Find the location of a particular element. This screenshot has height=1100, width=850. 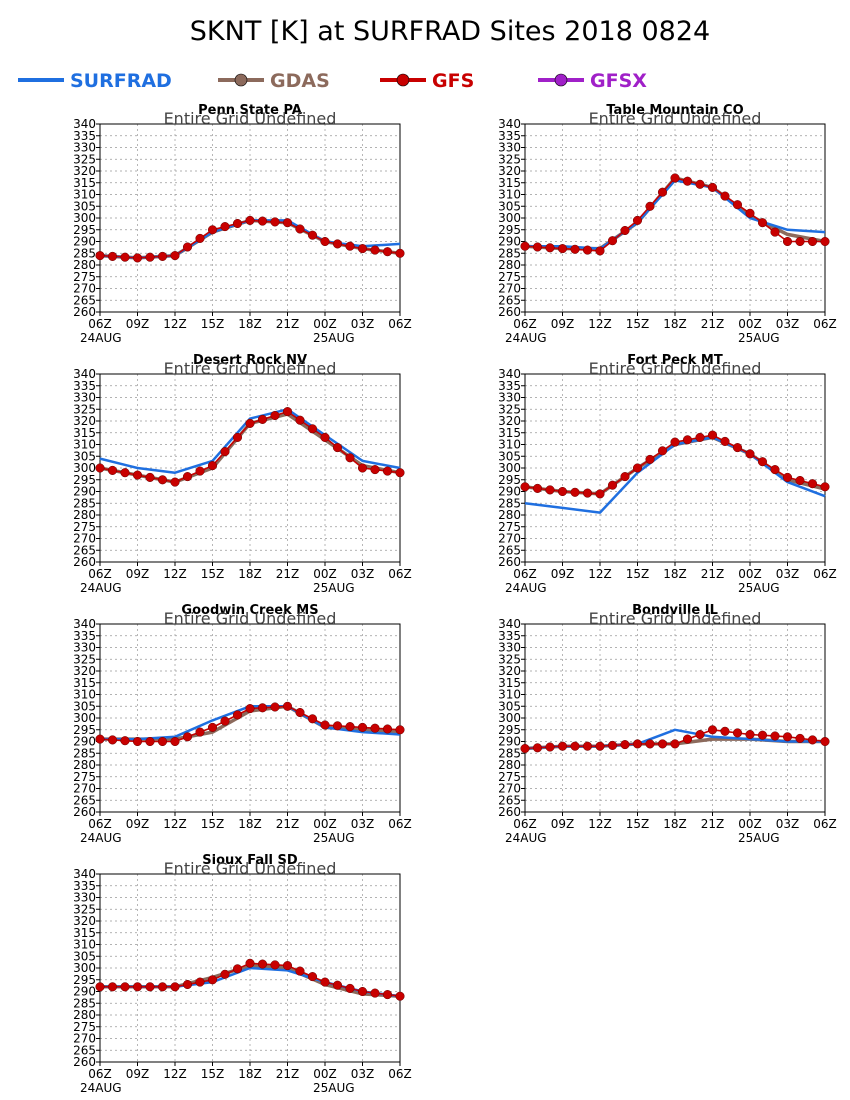

date-label: 24AUG is located at coordinates (101, 338).